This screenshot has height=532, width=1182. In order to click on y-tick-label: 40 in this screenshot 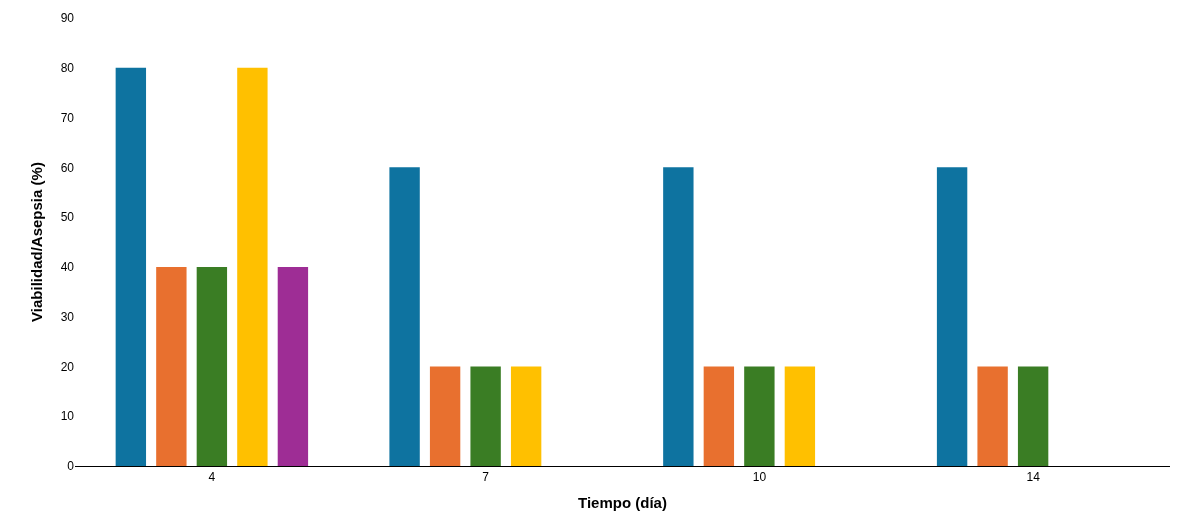, I will do `click(67, 267)`.